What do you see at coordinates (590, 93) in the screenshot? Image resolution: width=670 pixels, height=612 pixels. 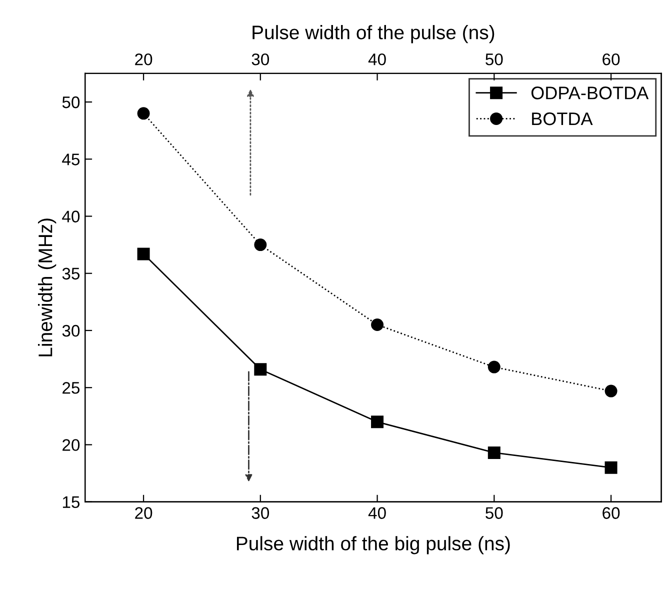 I see `legend-label: ODPA-BOTDA` at bounding box center [590, 93].